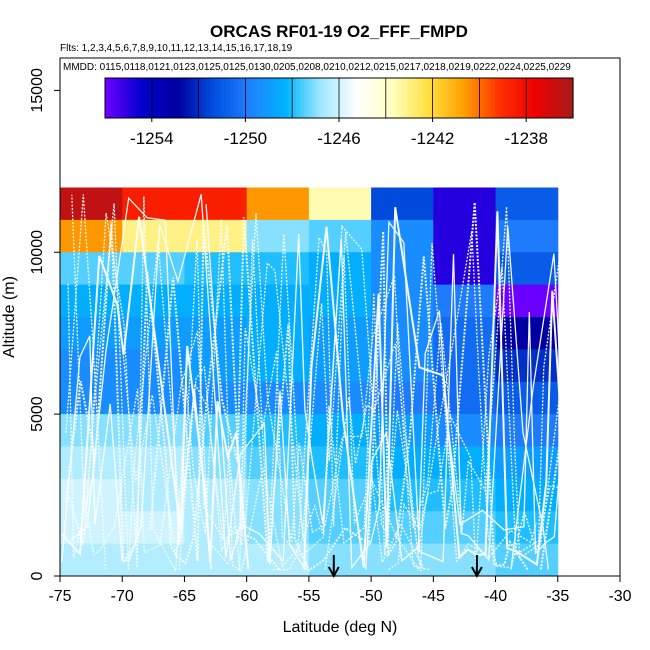  I want to click on colorbar-ticks: -1254 -1250 -1246 -1242 -1238, so click(339, 133).